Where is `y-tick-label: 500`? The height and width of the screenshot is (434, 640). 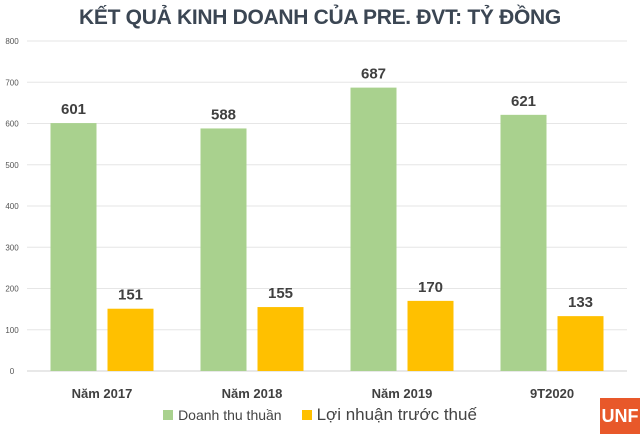
y-tick-label: 500 is located at coordinates (12, 165).